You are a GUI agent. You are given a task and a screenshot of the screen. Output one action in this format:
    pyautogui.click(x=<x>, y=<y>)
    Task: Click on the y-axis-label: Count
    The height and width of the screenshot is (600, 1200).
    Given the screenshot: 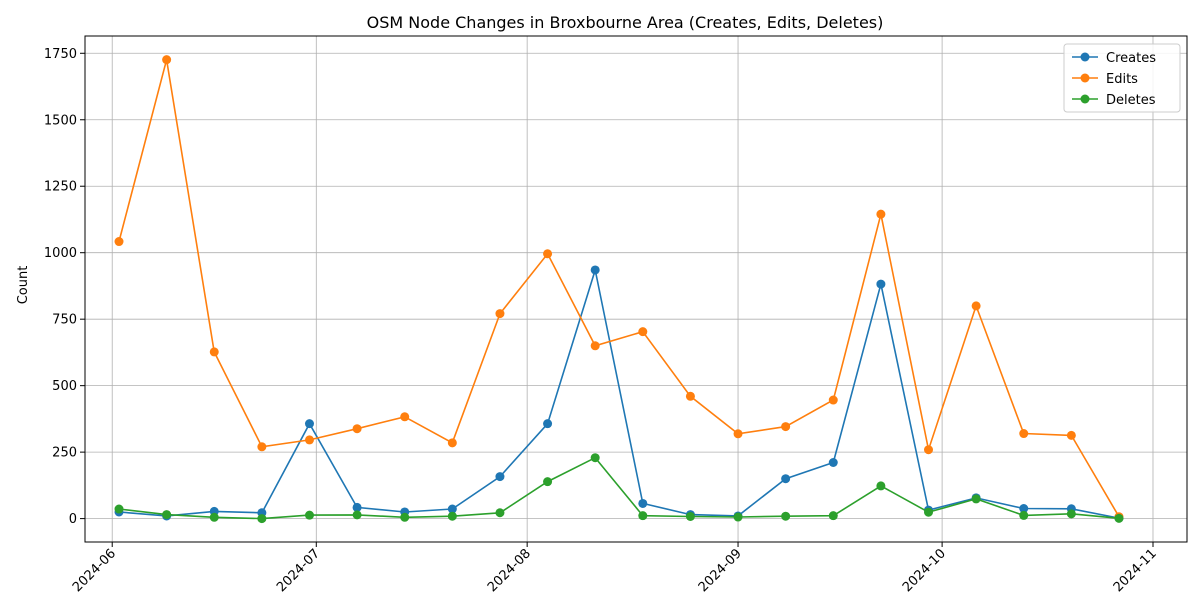 What is the action you would take?
    pyautogui.click(x=23, y=285)
    